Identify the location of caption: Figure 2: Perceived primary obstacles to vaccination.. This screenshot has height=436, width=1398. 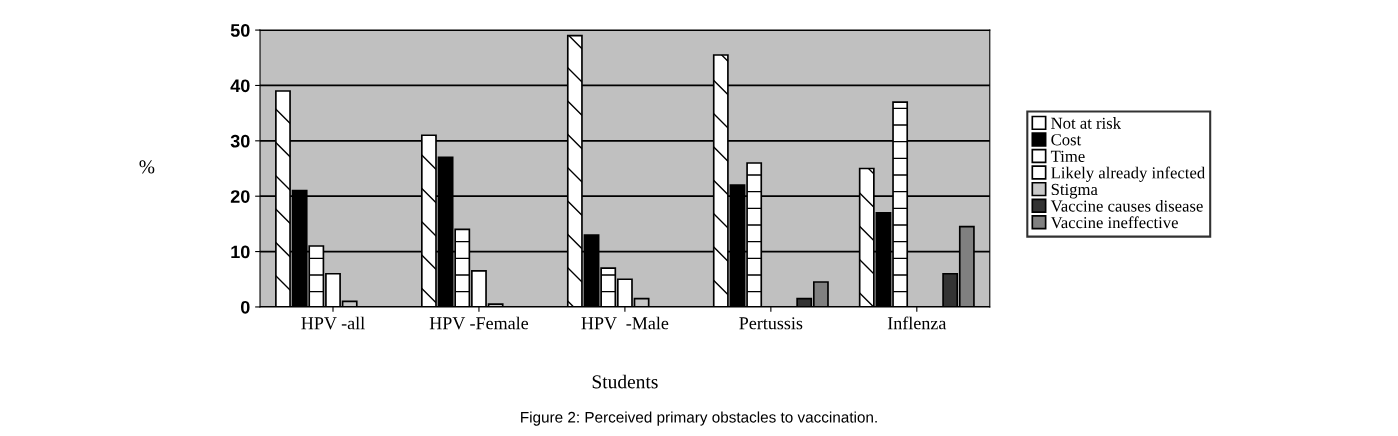
(699, 418).